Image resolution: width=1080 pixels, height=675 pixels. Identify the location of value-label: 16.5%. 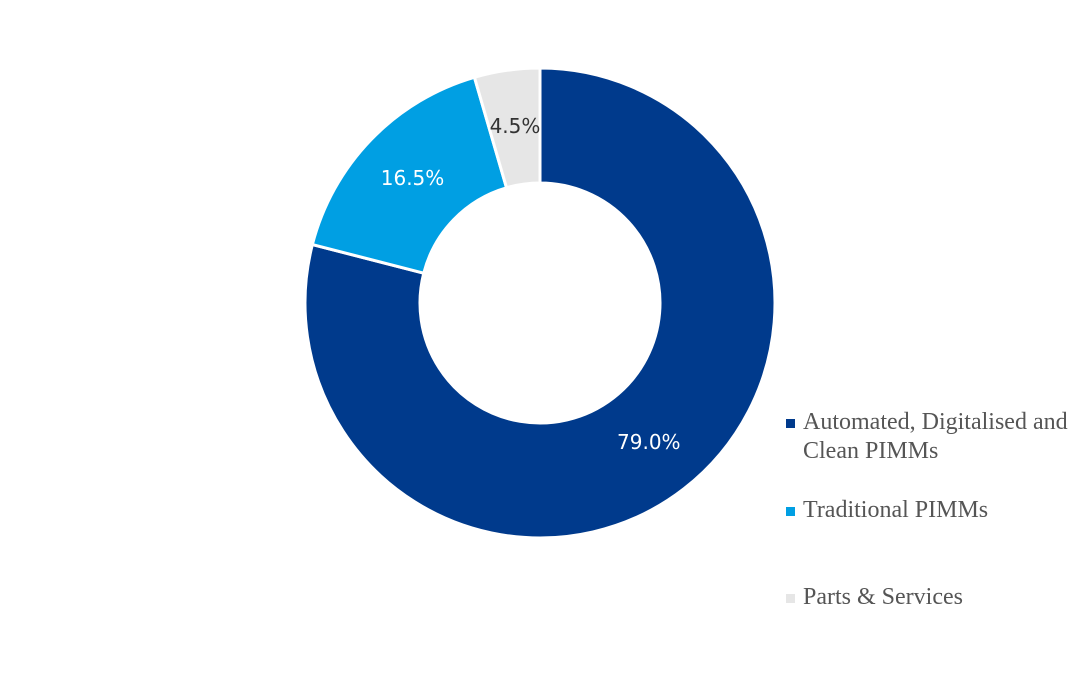
(413, 178).